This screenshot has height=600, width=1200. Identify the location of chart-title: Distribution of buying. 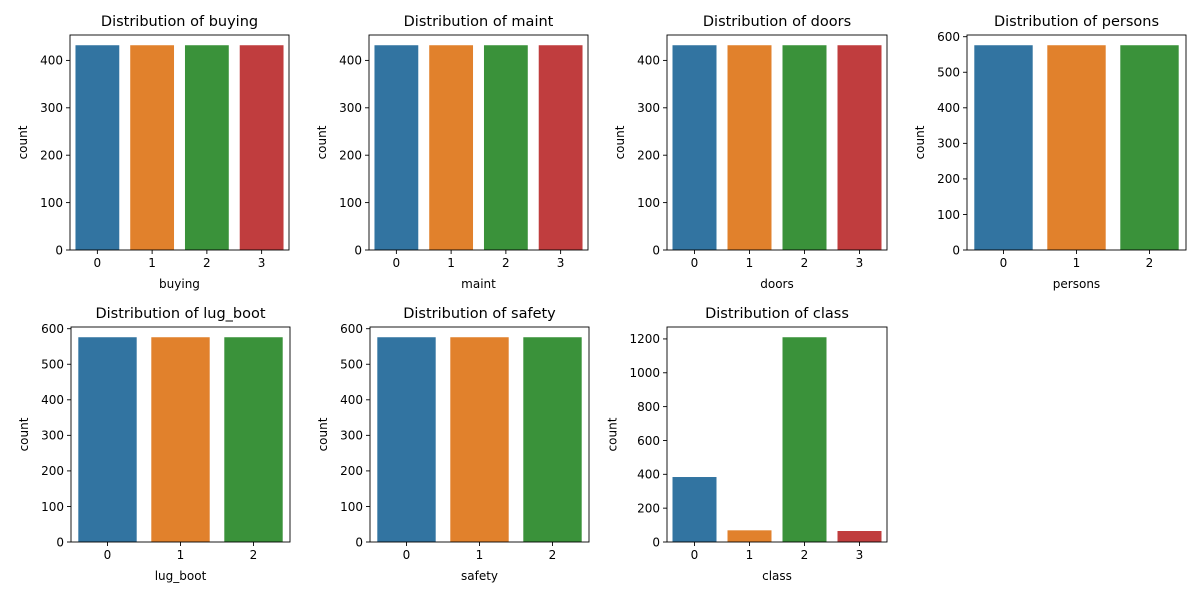
(179, 22).